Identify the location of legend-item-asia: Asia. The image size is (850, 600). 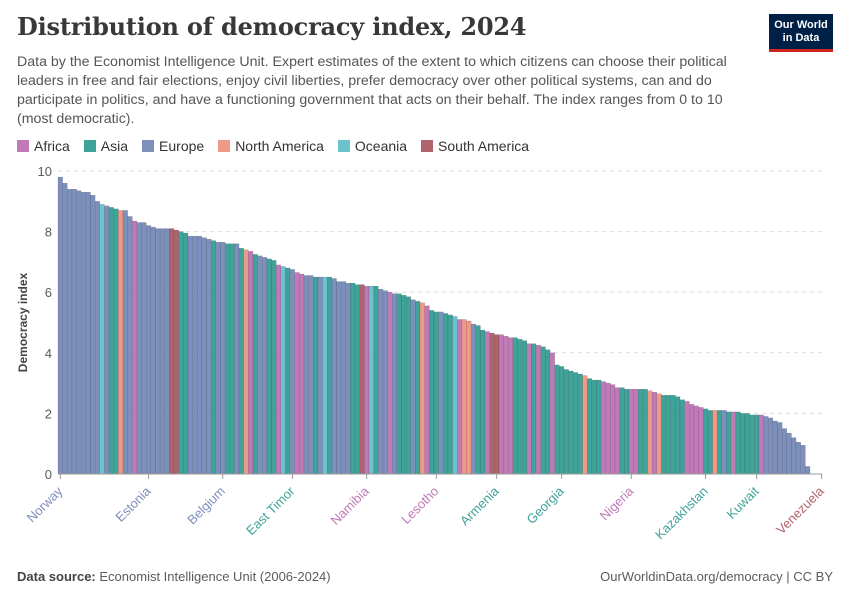
(105, 146).